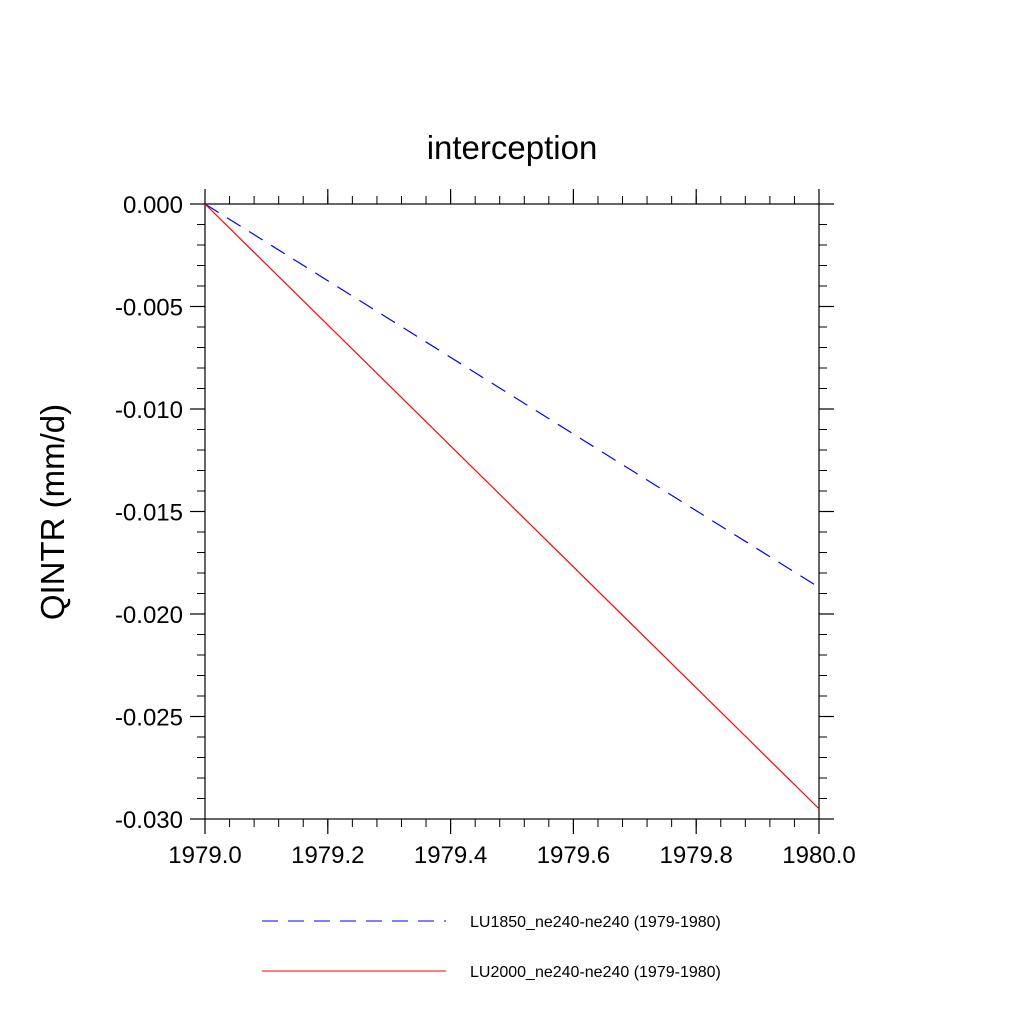 The height and width of the screenshot is (1024, 1024). Describe the element at coordinates (573, 855) in the screenshot. I see `x-tick-label: 1979.6` at that location.